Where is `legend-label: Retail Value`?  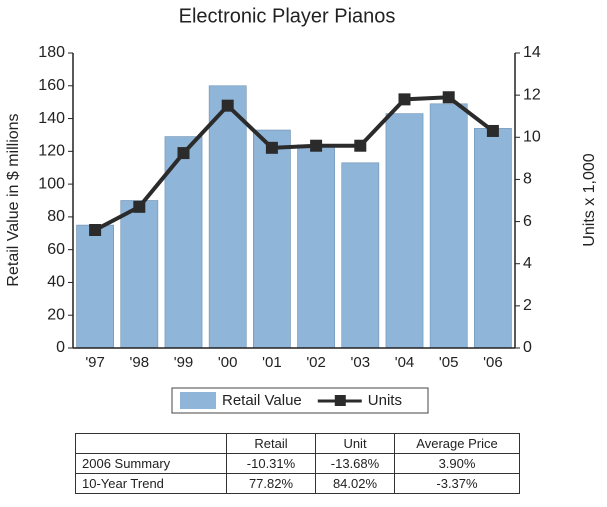
legend-label: Retail Value is located at coordinates (262, 400).